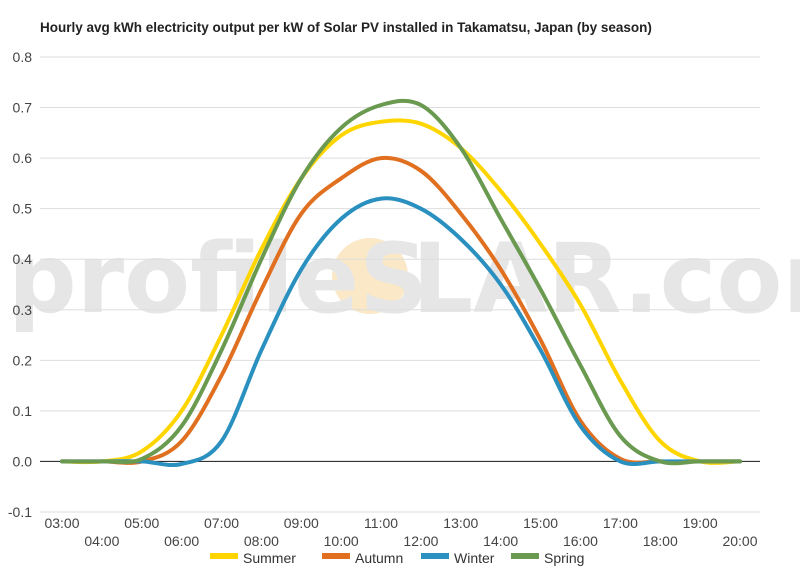 The height and width of the screenshot is (570, 800). What do you see at coordinates (379, 558) in the screenshot?
I see `legend-label-autumn: Autumn` at bounding box center [379, 558].